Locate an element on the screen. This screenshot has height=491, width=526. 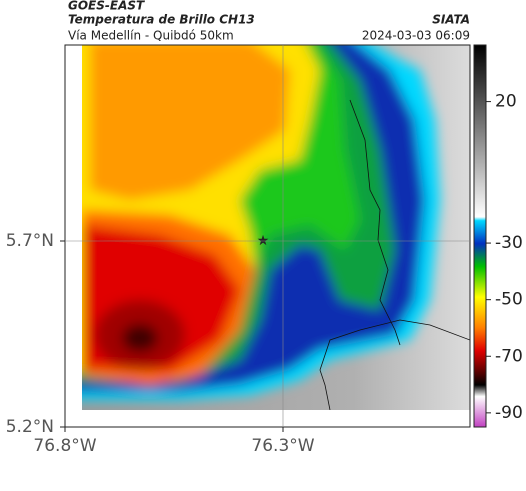
colorbar-tick-label: -70 is located at coordinates (509, 356).